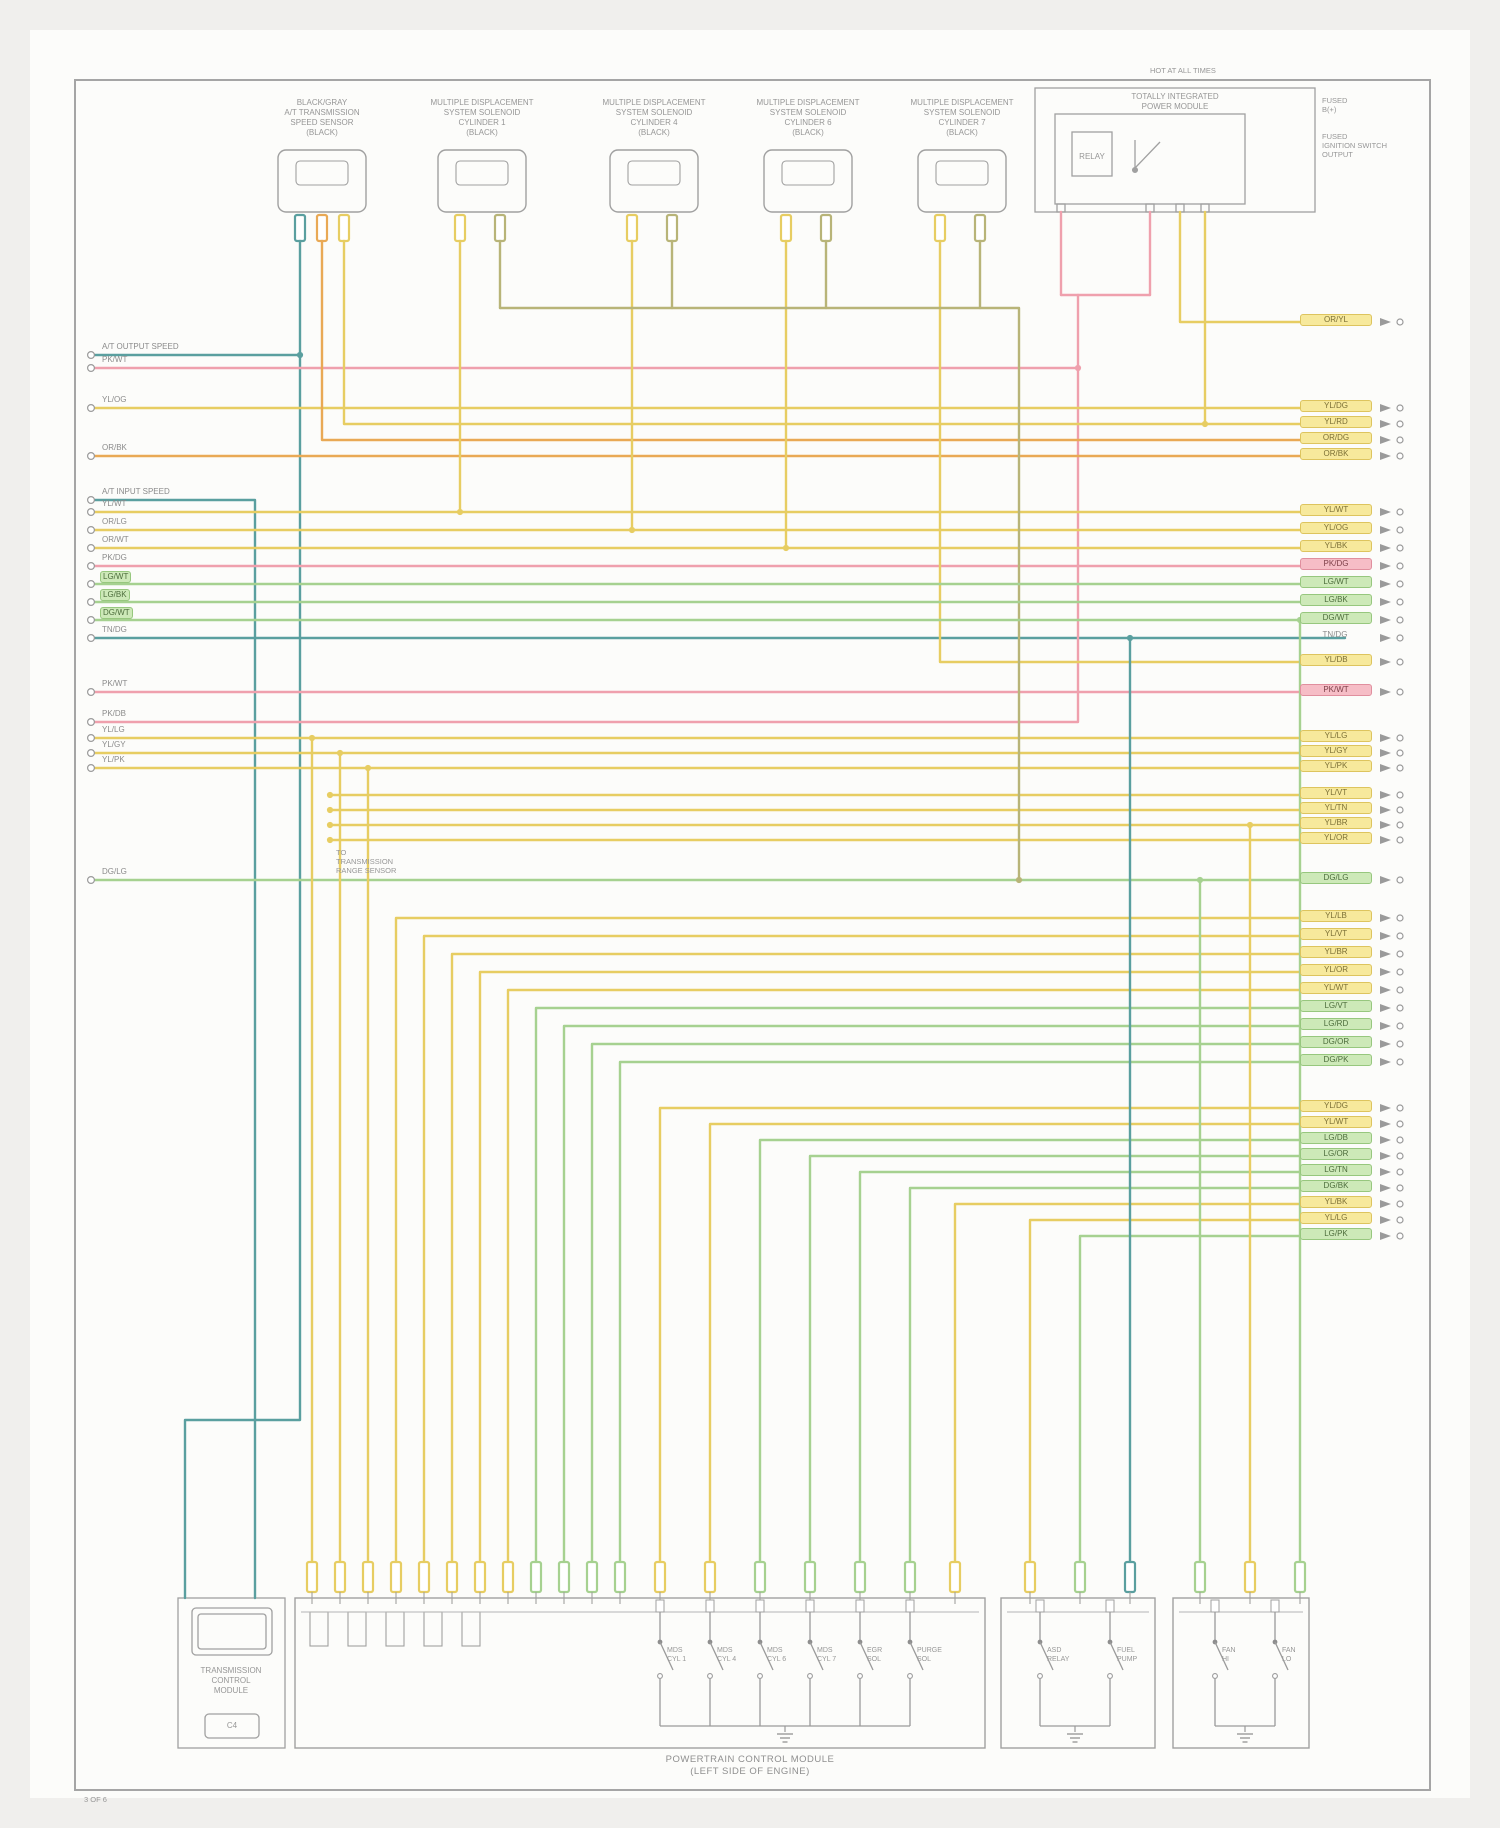 The height and width of the screenshot is (1828, 1500). What do you see at coordinates (116, 577) in the screenshot?
I see `left-wire-label: LG/WT` at bounding box center [116, 577].